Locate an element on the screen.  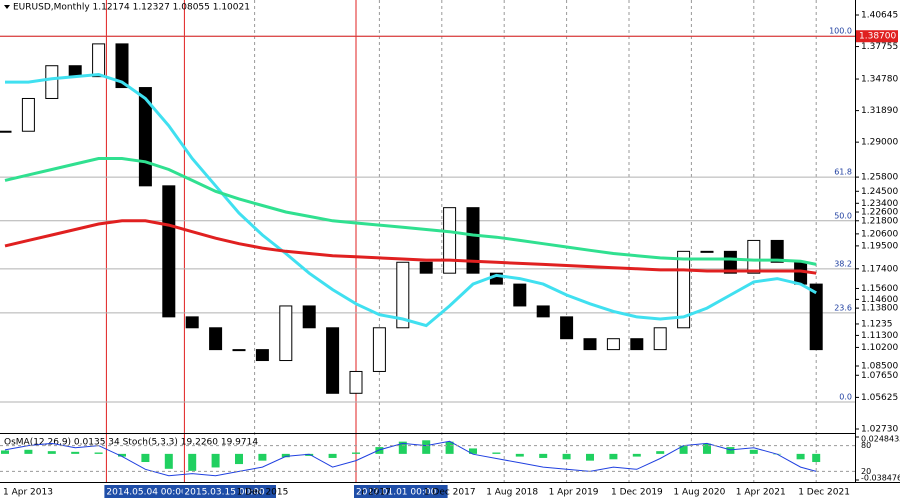
stoch-line is located at coordinates (410, 458).